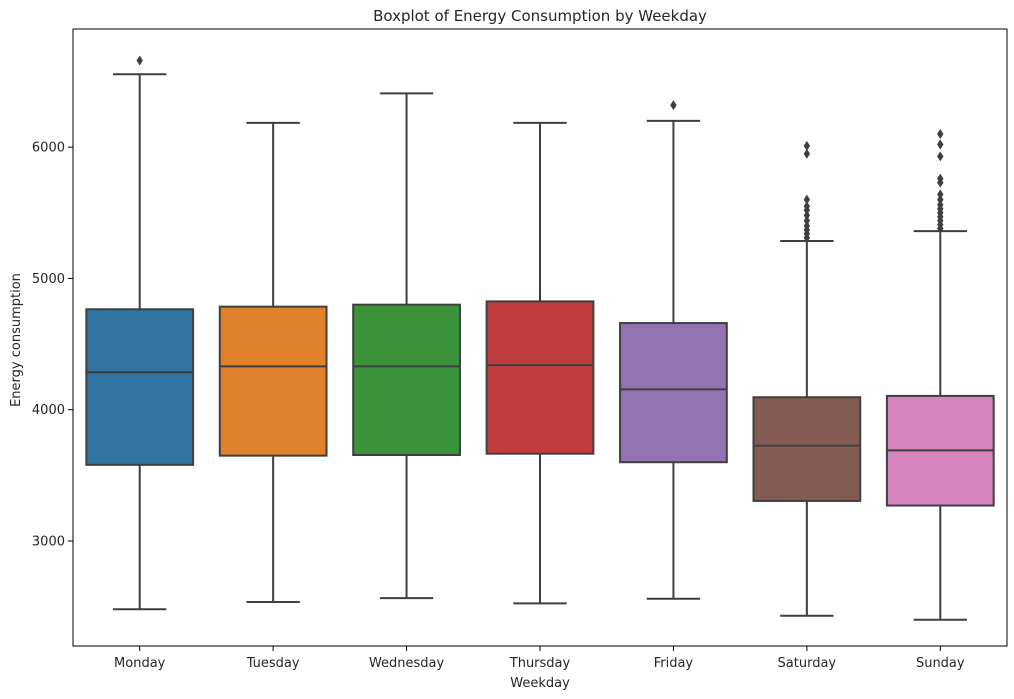  I want to click on box-group-friday, so click(673, 350).